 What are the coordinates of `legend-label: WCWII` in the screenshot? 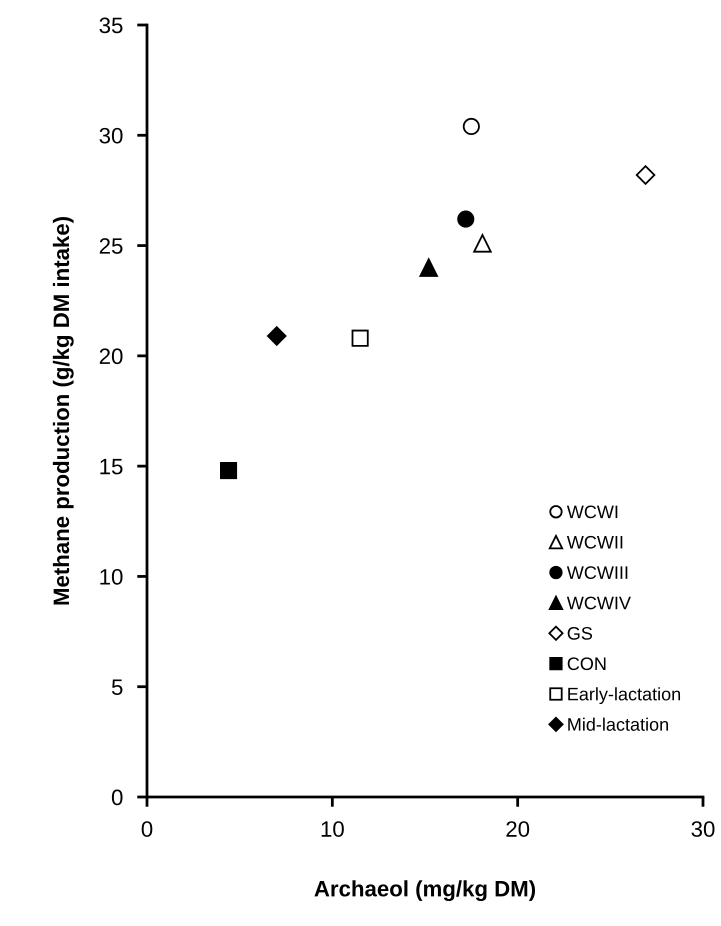 It's located at (594, 542).